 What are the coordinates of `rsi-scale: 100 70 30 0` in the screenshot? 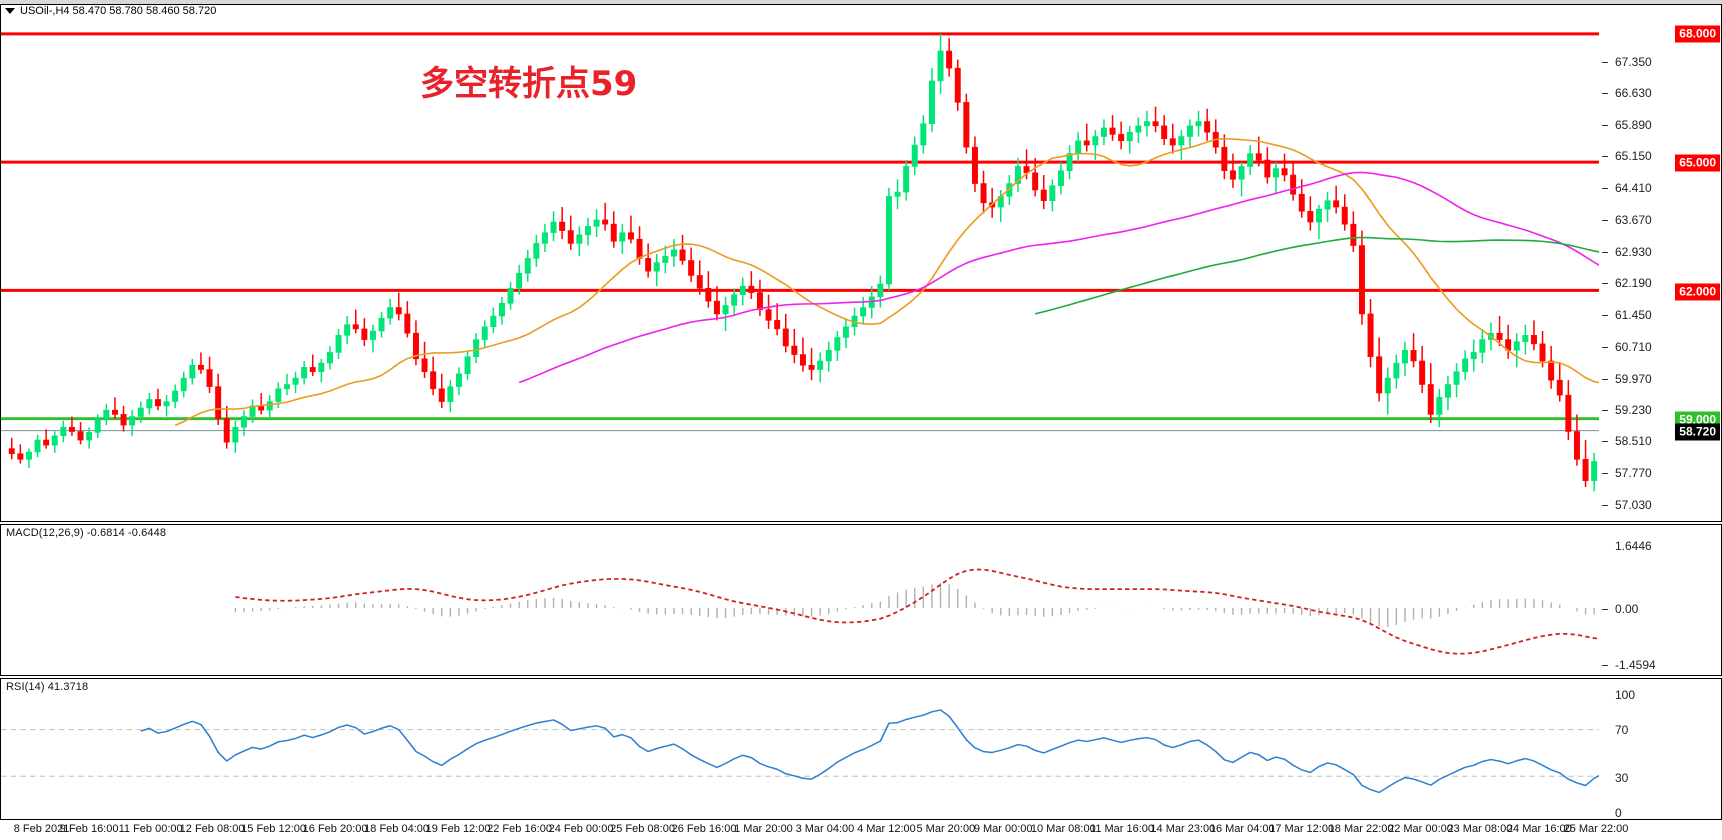 It's located at (1660, 749).